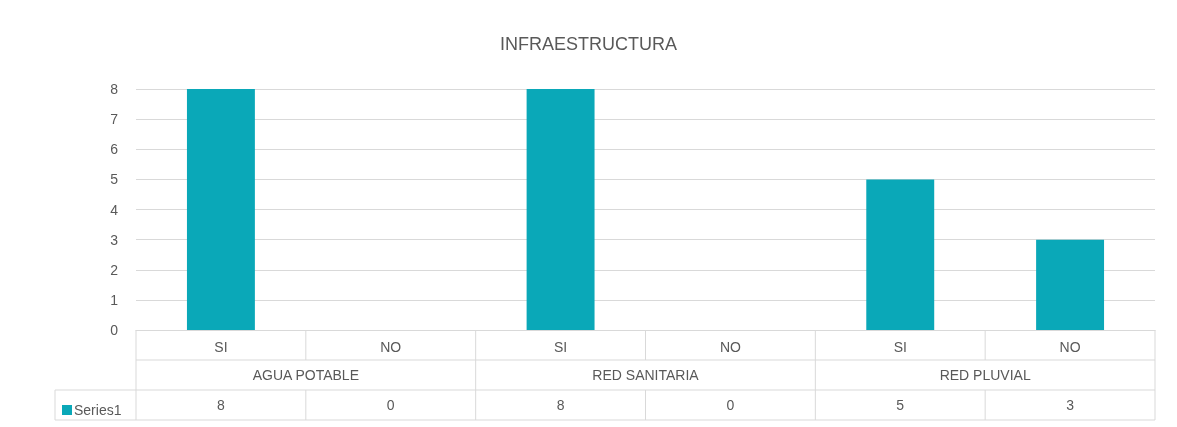 Image resolution: width=1177 pixels, height=427 pixels. What do you see at coordinates (306, 375) in the screenshot?
I see `text: AGUA POTABLE` at bounding box center [306, 375].